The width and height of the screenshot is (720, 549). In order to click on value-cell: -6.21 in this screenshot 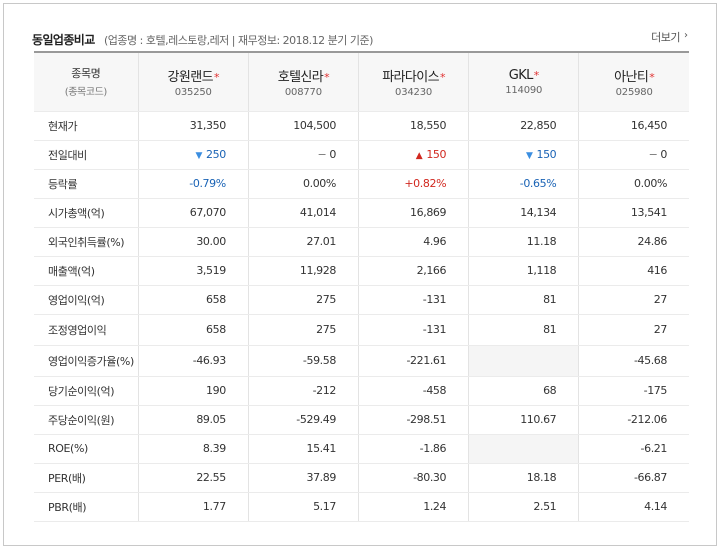, I will do `click(633, 449)`.